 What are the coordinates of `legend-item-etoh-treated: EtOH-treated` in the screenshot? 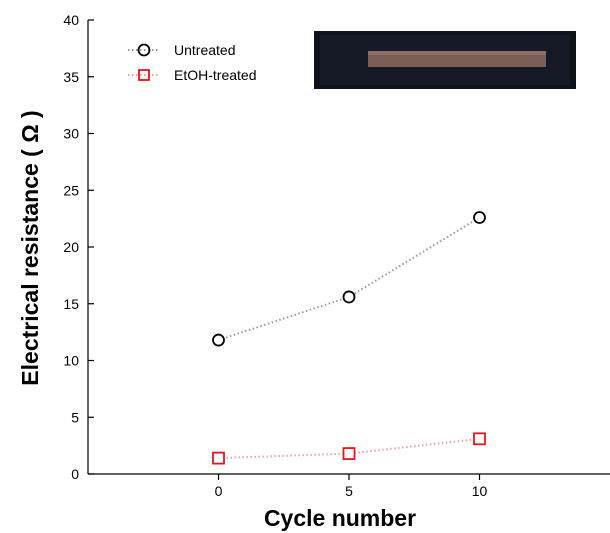 It's located at (192, 75).